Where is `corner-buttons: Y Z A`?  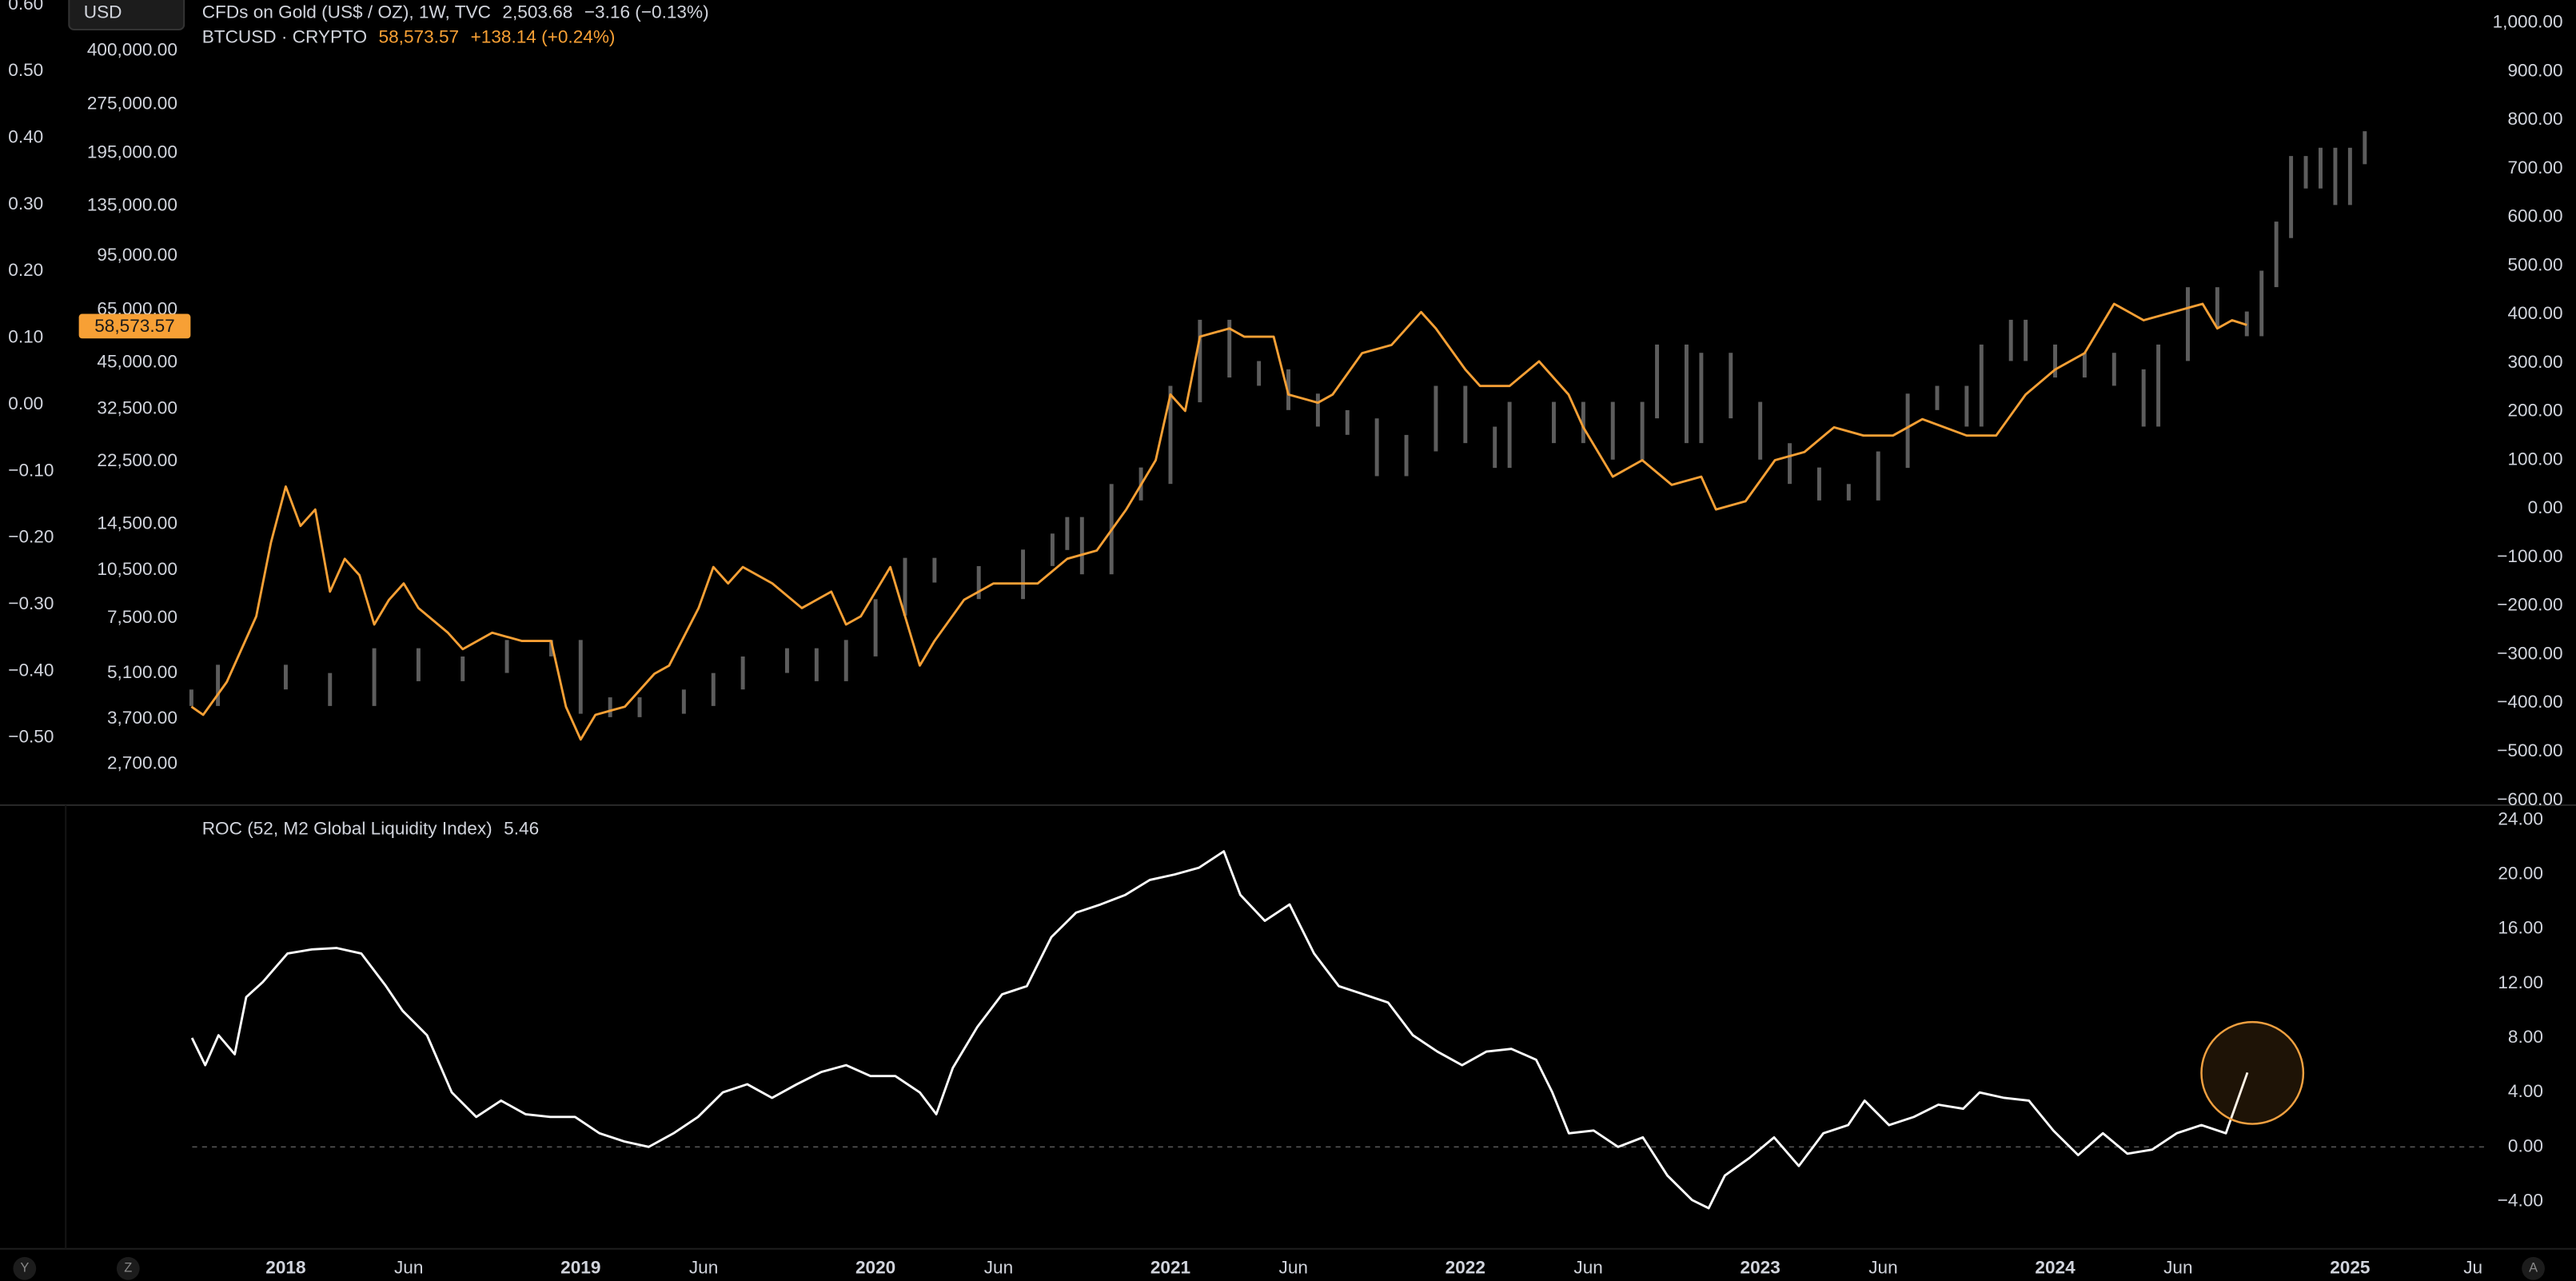 corner-buttons: Y Z A is located at coordinates (1279, 1268).